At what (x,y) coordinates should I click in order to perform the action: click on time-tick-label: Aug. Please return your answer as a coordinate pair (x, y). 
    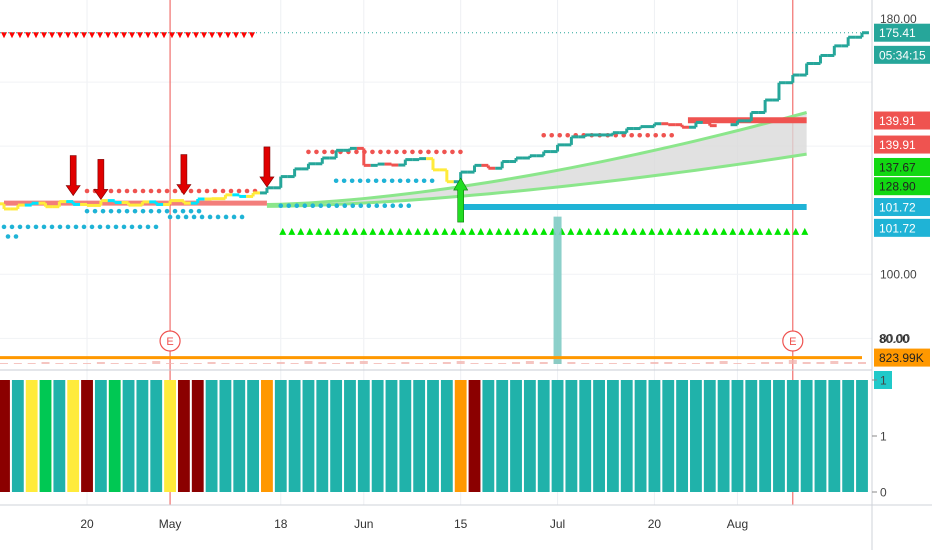
    Looking at the image, I should click on (737, 524).